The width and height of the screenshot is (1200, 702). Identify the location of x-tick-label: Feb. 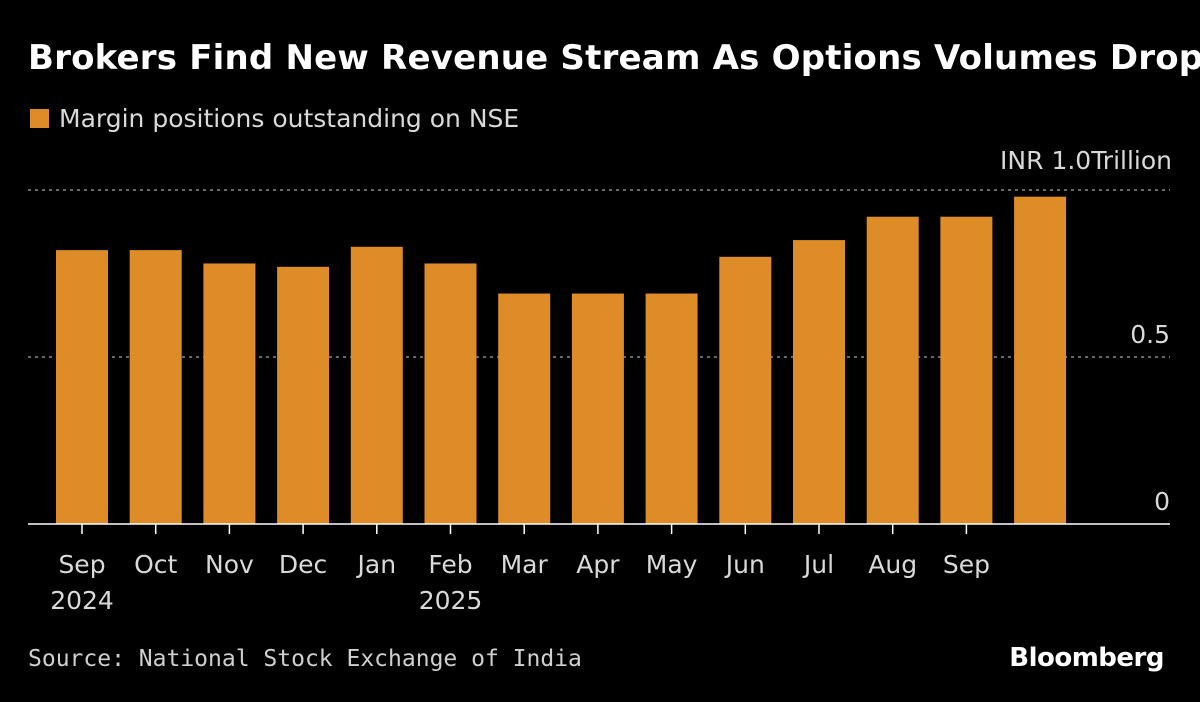
(450, 564).